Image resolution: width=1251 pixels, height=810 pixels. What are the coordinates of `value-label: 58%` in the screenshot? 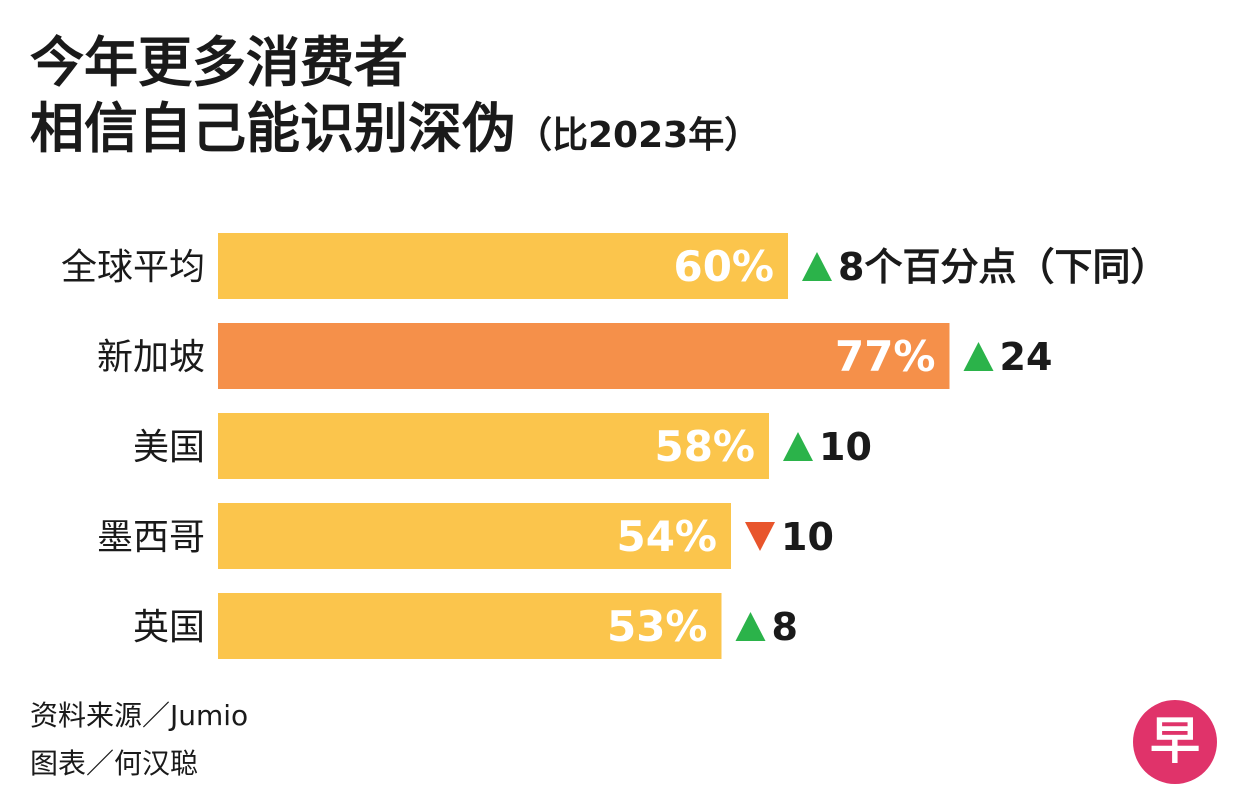 It's located at (704, 446).